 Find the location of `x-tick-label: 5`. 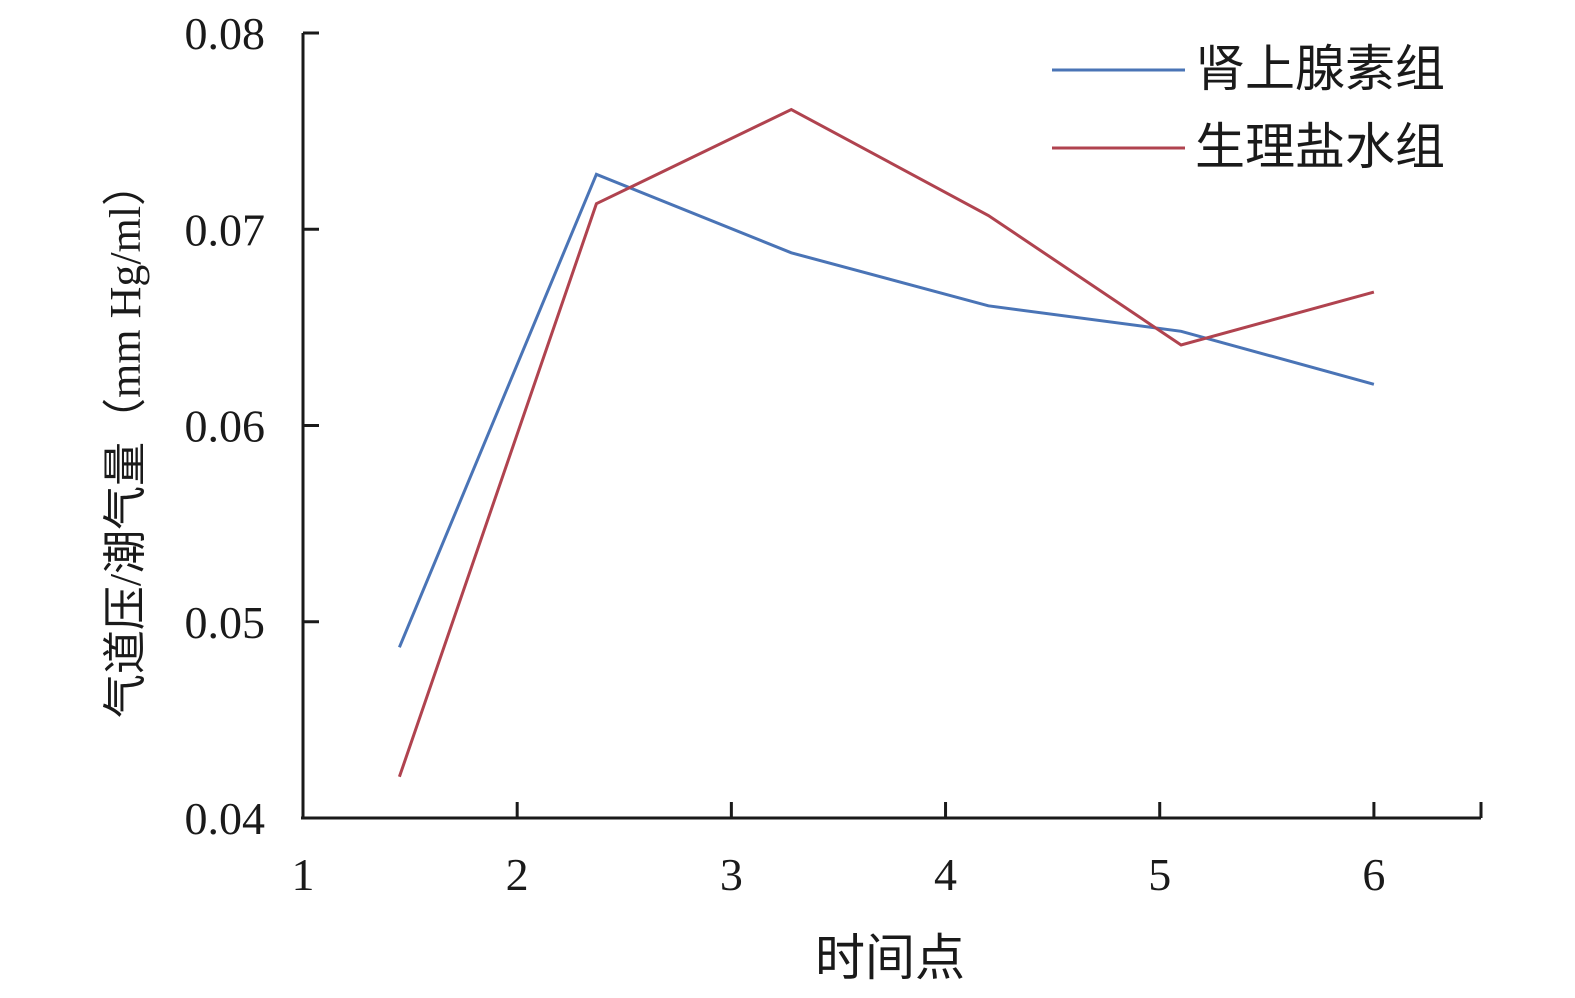

x-tick-label: 5 is located at coordinates (1159, 874).